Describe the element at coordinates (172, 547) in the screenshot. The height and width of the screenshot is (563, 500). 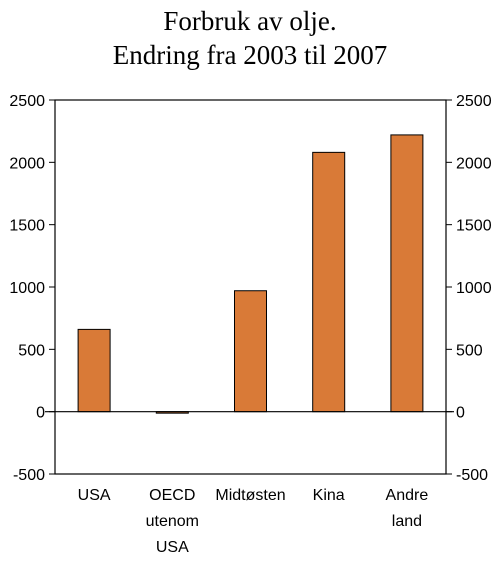
I see `category-label-1-2: USA` at that location.